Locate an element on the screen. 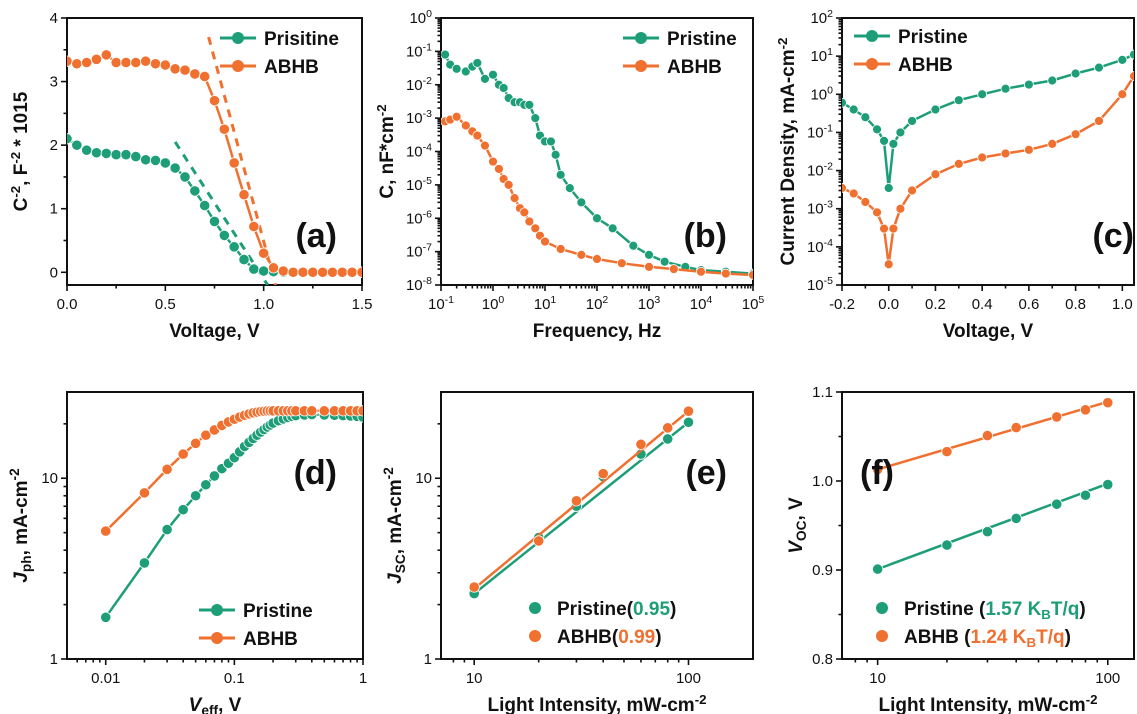  legend: Pristine (1.57 KBT/q) ABHB (1.24 KBT/q) is located at coordinates (981, 624).